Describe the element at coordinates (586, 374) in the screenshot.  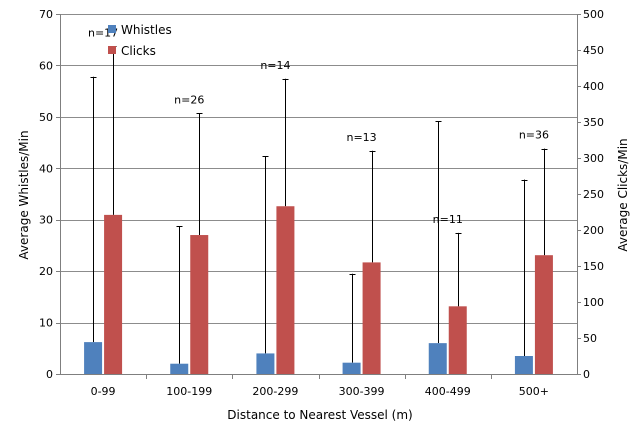
I see `right-tick-label: 0` at that location.